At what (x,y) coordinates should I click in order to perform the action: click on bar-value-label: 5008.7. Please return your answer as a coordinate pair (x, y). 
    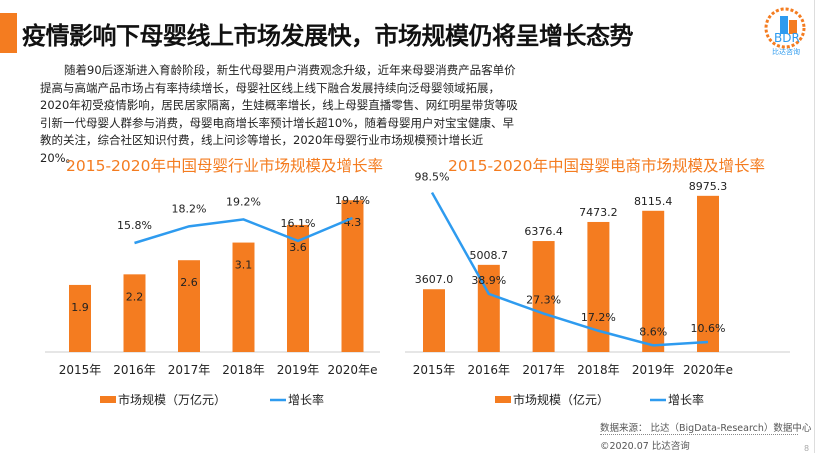
    Looking at the image, I should click on (489, 255).